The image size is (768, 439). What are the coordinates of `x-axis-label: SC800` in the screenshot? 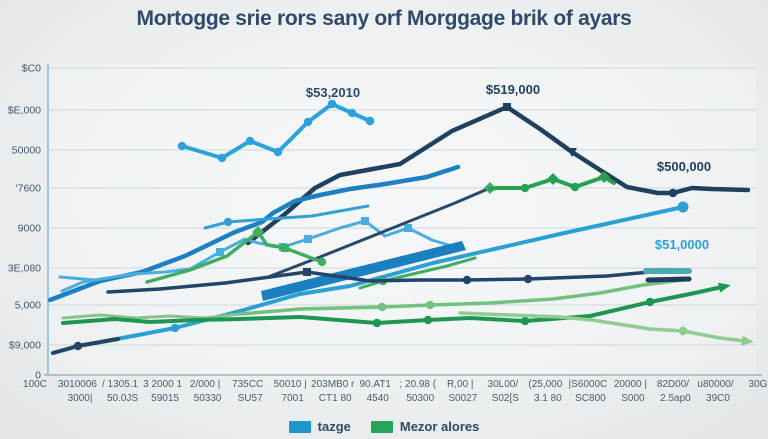 It's located at (590, 398).